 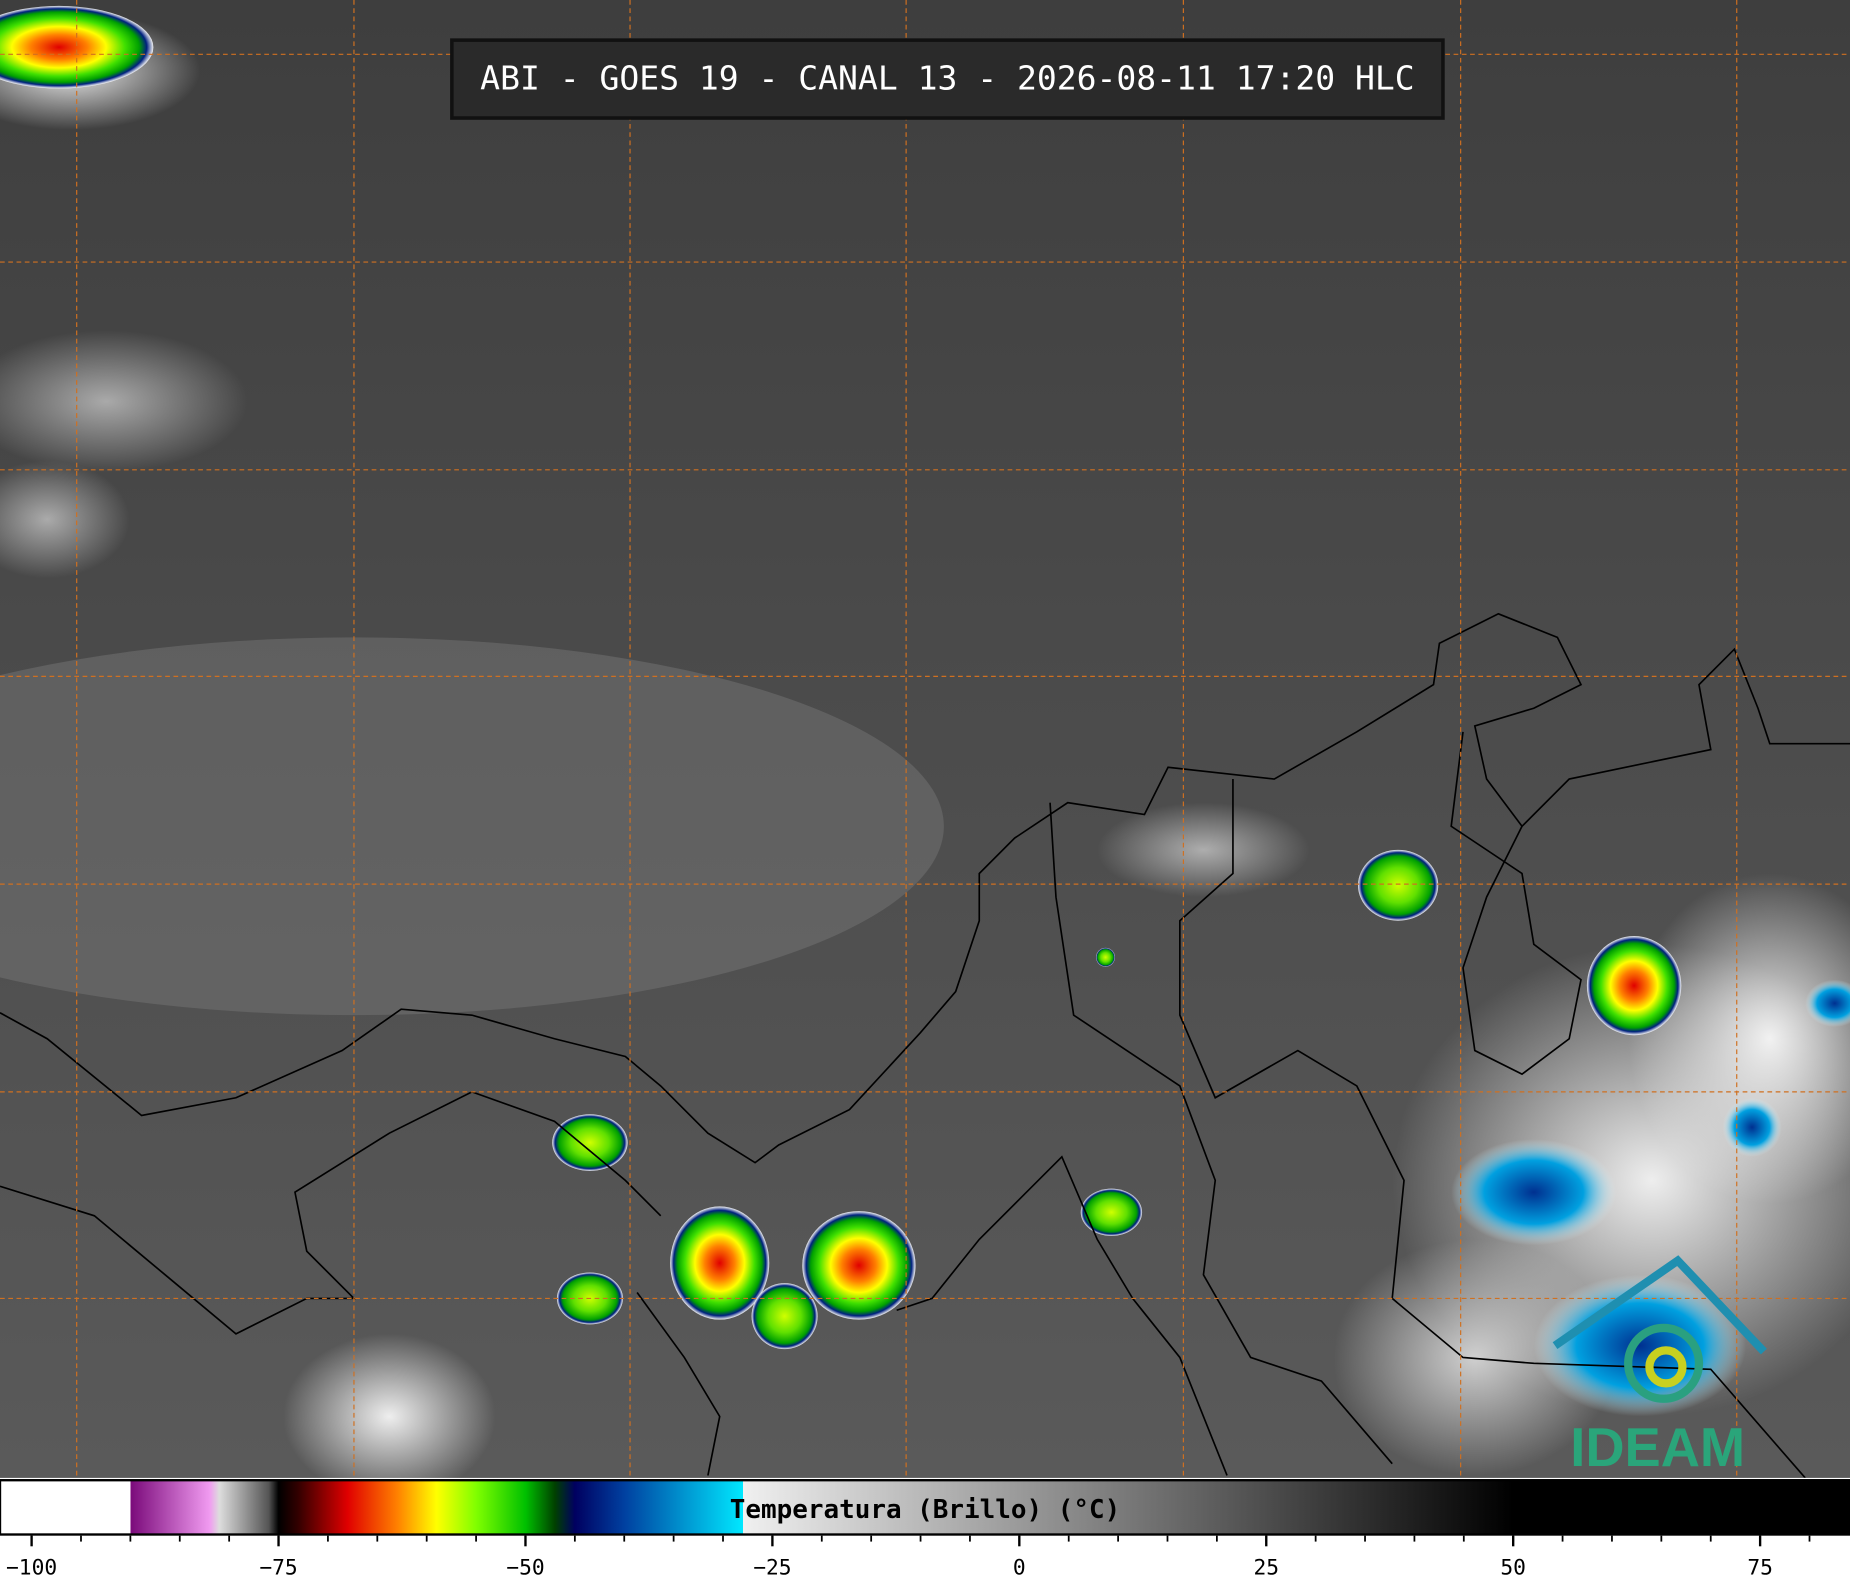 I want to click on tick-label: 75, so click(x=1760, y=1566).